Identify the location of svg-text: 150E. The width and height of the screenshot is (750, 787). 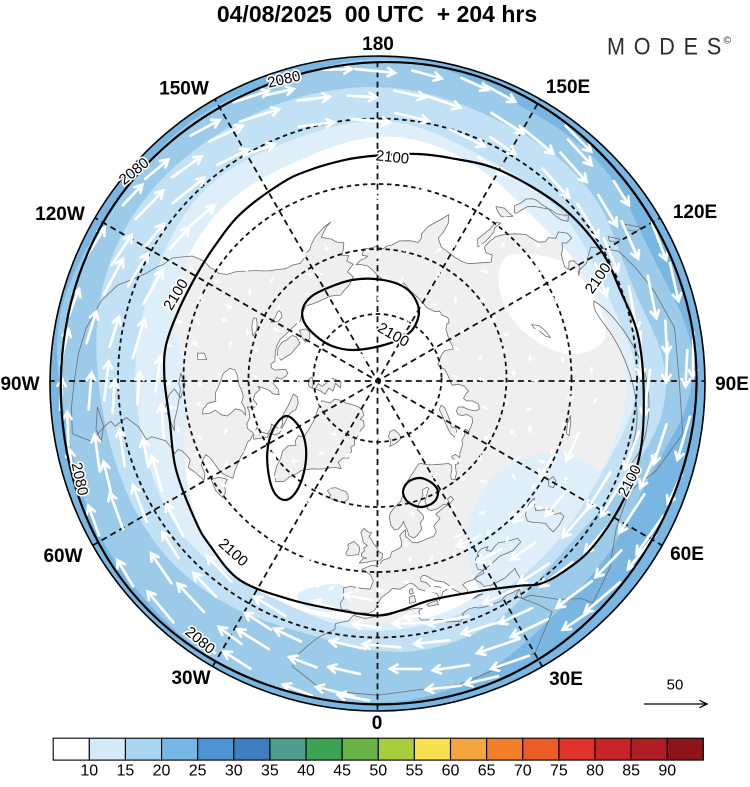
(568, 87).